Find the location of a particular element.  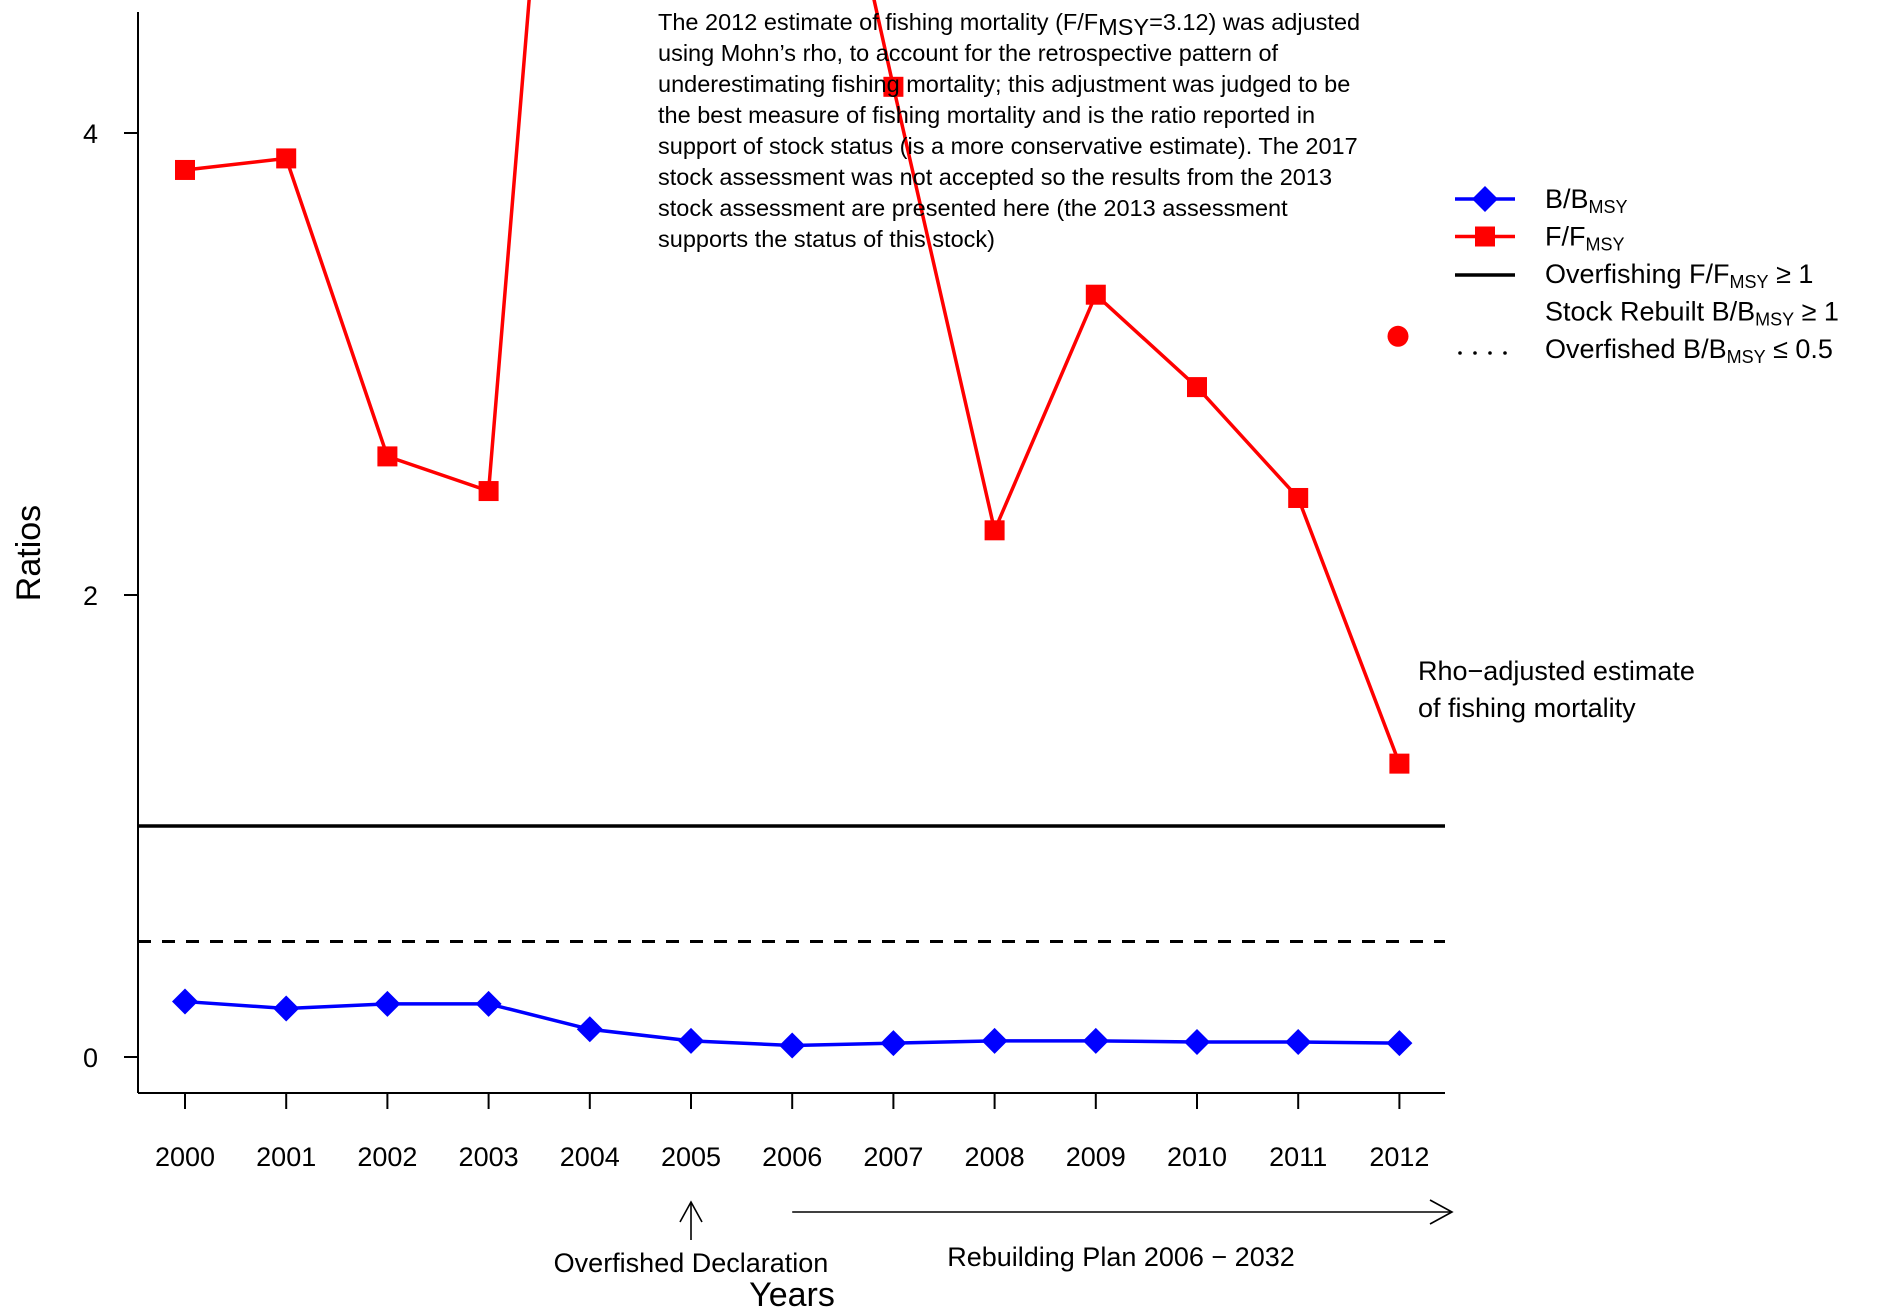

legend-item-overfishing: Overfishing F/FMSY ≥ 1 is located at coordinates (1634, 275).